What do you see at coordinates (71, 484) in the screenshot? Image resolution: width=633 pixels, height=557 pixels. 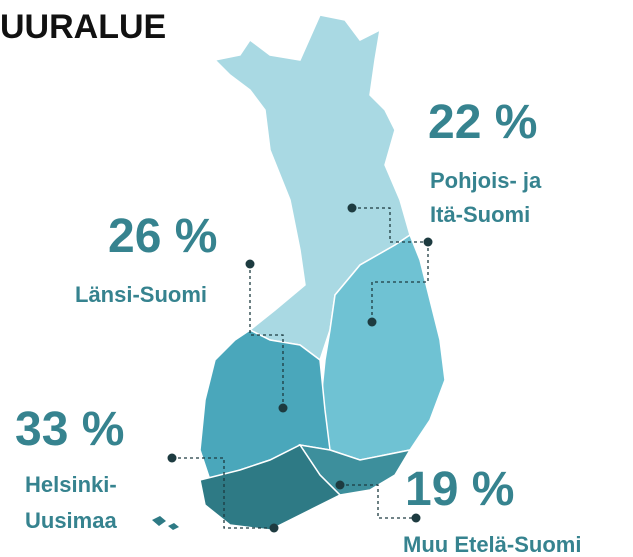 I see `region-name: Helsinki-` at bounding box center [71, 484].